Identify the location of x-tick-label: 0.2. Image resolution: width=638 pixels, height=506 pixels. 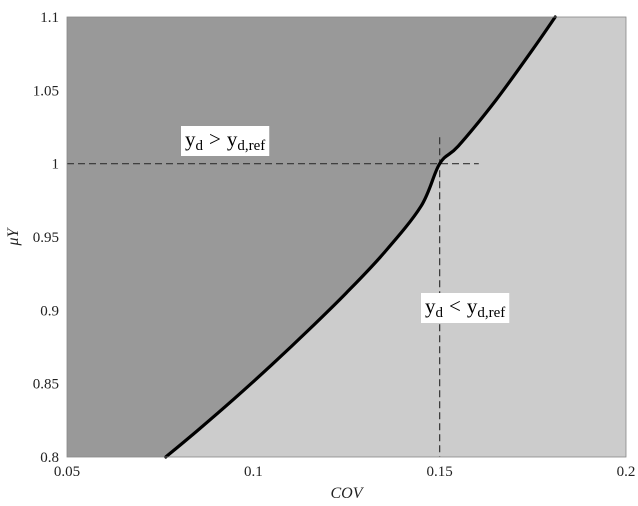
(626, 472).